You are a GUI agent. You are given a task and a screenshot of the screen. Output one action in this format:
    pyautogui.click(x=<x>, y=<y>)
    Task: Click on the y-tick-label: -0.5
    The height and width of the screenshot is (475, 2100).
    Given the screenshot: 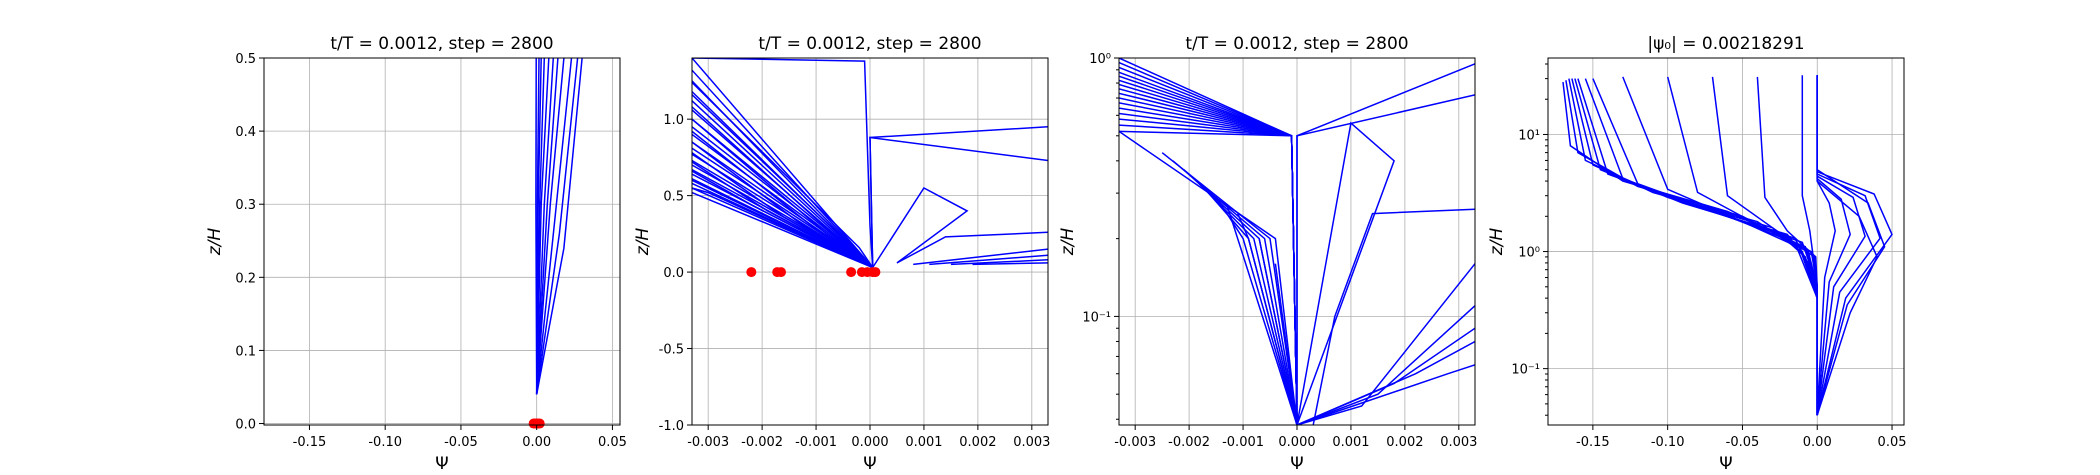 What is the action you would take?
    pyautogui.click(x=671, y=350)
    